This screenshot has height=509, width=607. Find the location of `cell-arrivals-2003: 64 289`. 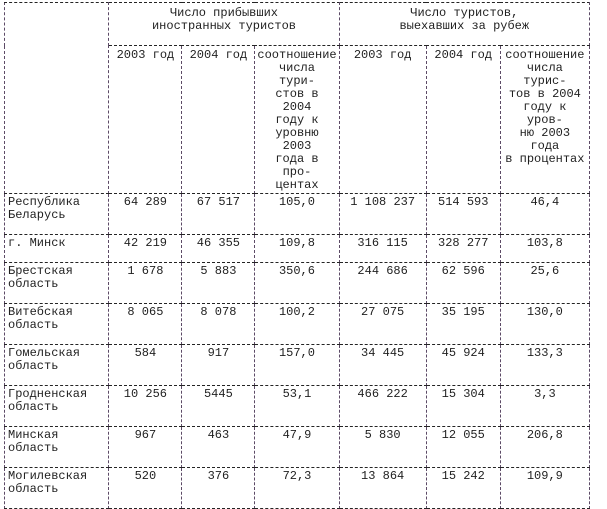

cell-arrivals-2003: 64 289 is located at coordinates (145, 214).